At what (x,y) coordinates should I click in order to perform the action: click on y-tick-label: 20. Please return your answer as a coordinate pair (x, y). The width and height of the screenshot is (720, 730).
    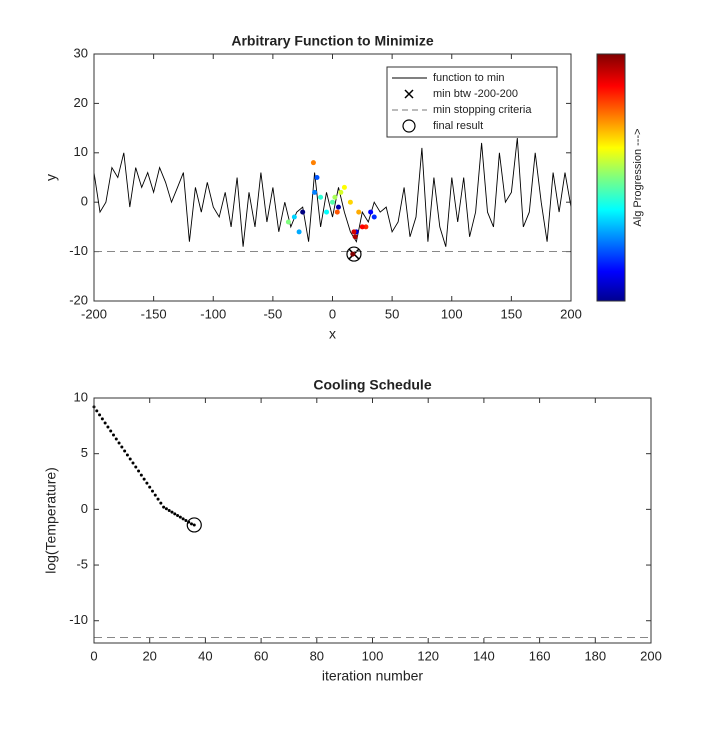
    Looking at the image, I should click on (81, 102).